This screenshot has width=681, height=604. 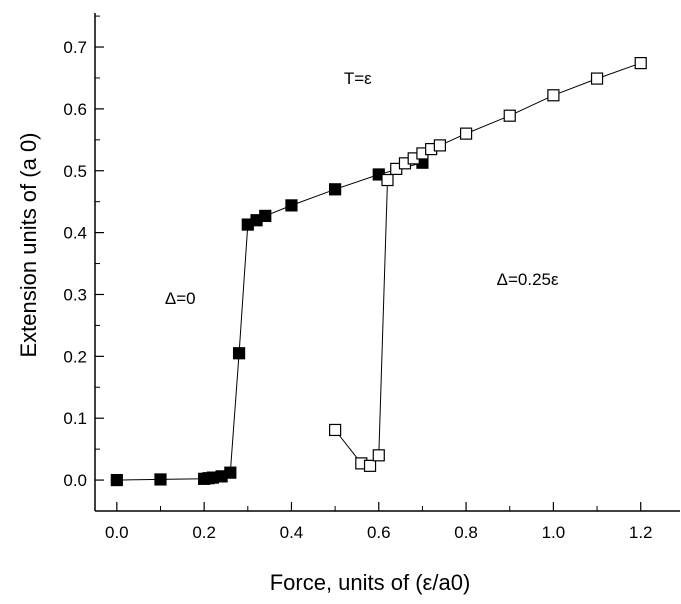 I want to click on x-axis-title: Force, units of (ε/a0), so click(x=370, y=582).